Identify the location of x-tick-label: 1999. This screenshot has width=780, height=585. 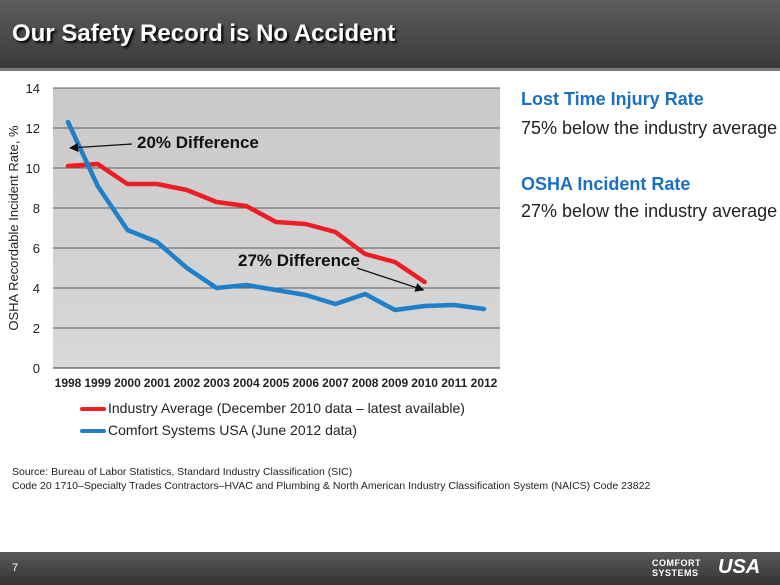
(97, 383).